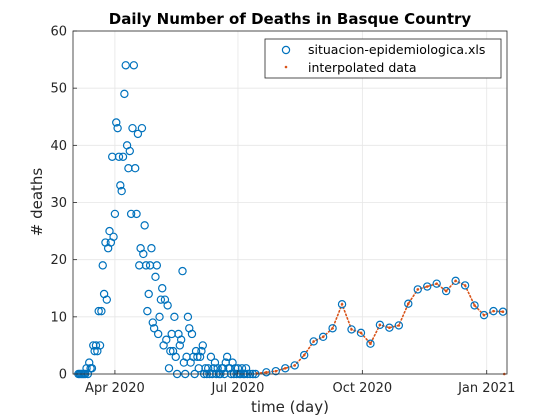  I want to click on y-tick-label: 0, so click(63, 375).